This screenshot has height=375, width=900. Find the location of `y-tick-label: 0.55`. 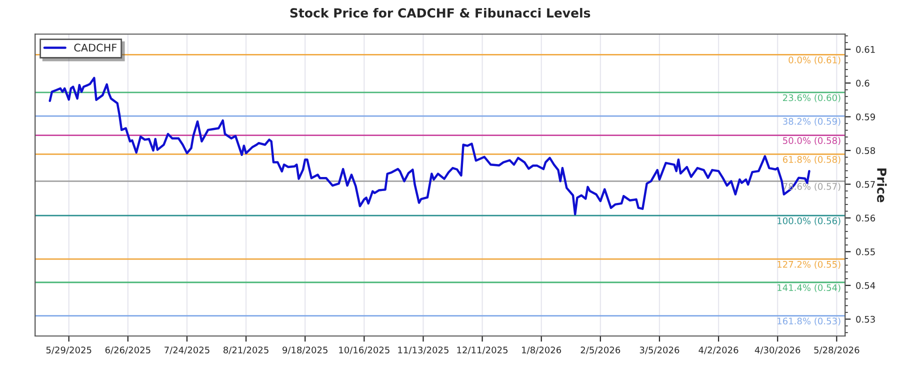

y-tick-label: 0.55 is located at coordinates (865, 252).